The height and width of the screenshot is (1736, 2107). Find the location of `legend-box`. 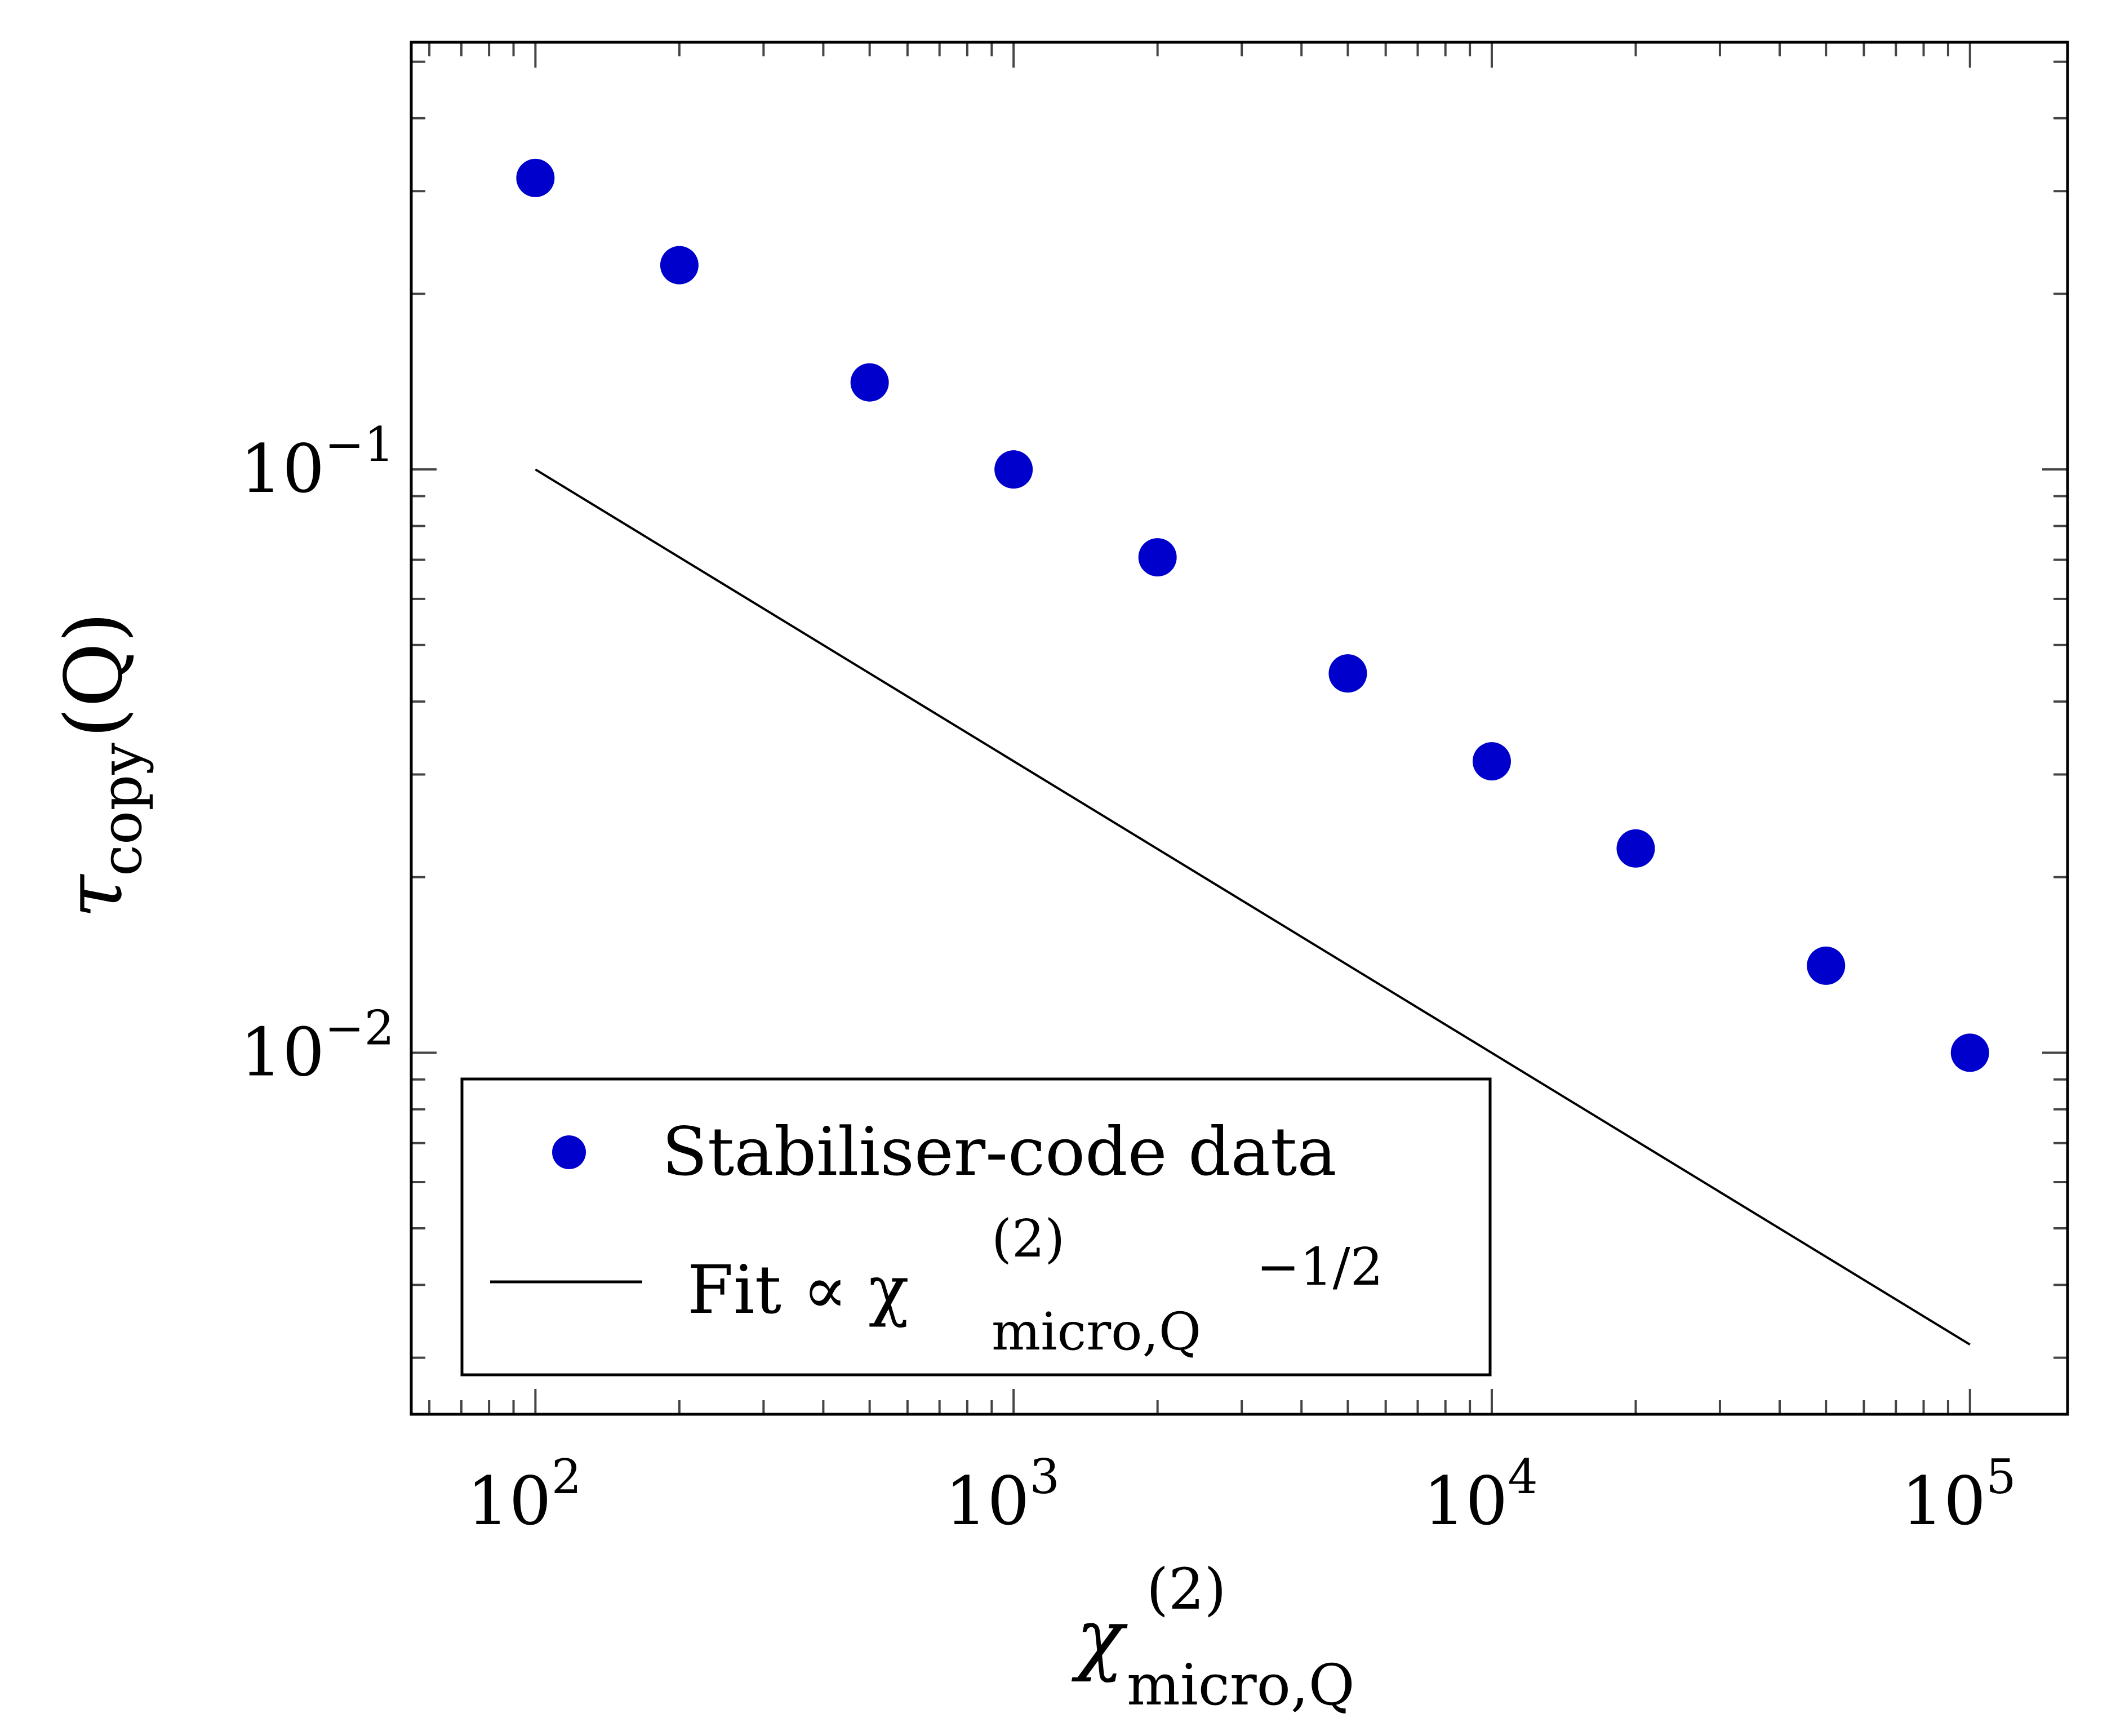

legend-box is located at coordinates (976, 1227).